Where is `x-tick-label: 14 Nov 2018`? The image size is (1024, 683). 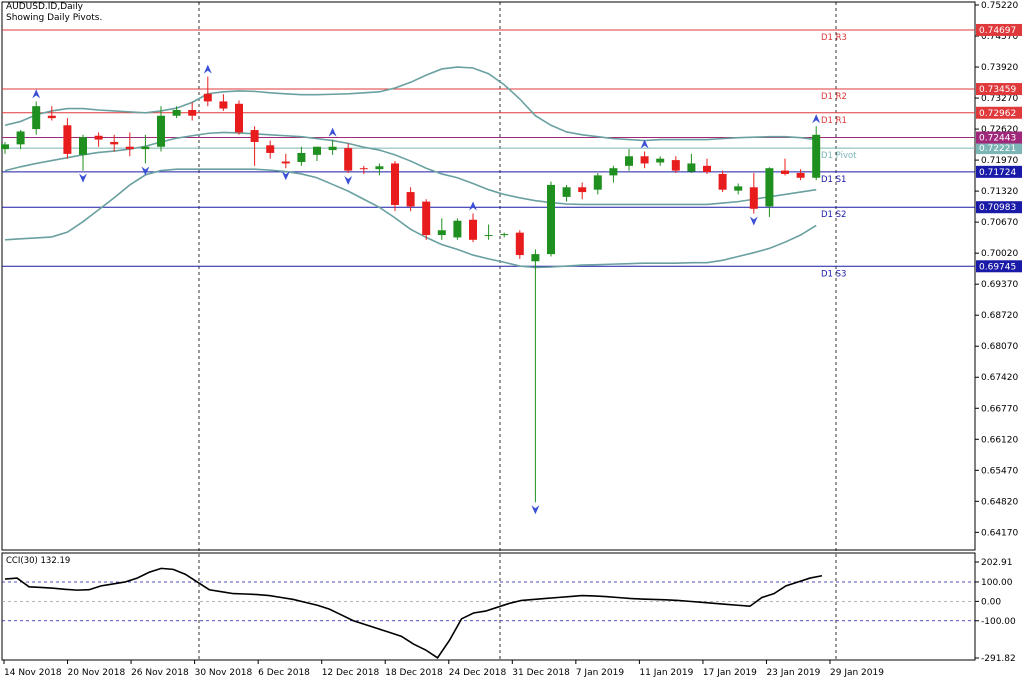
x-tick-label: 14 Nov 2018 is located at coordinates (33, 673).